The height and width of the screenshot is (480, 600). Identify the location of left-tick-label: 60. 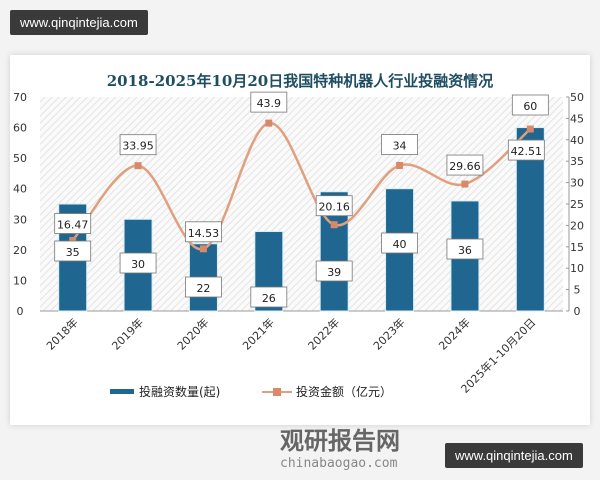
(20, 128).